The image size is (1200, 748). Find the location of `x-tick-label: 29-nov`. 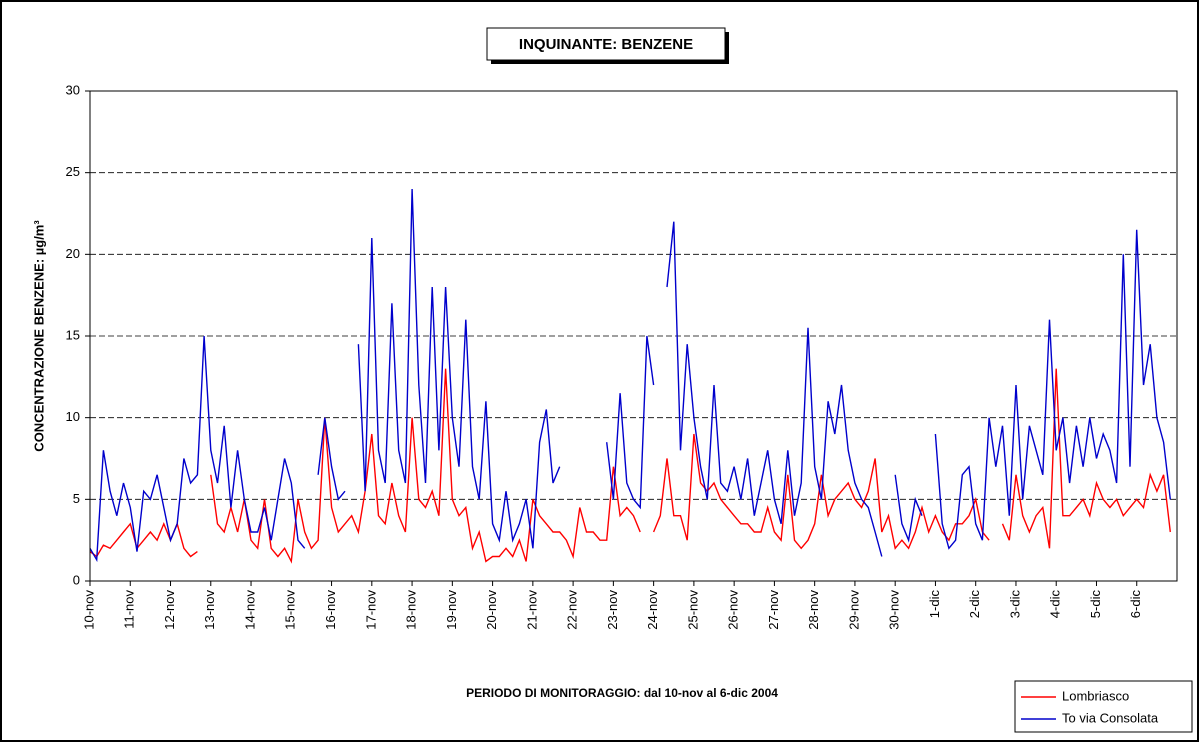

x-tick-label: 29-nov is located at coordinates (853, 610).